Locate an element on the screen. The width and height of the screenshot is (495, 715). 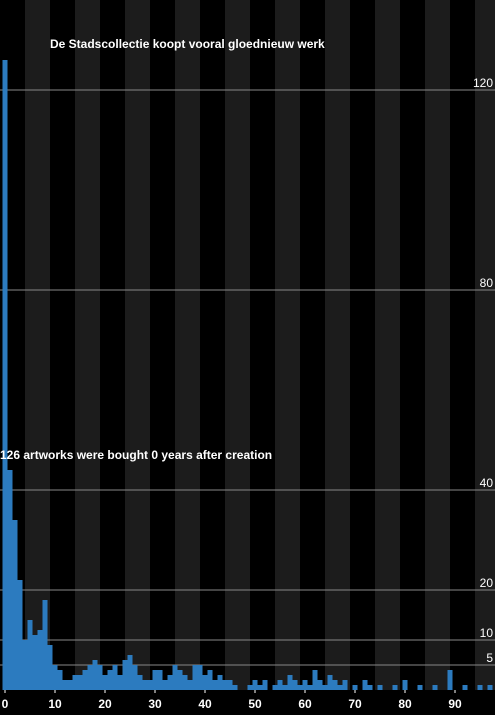
x-tick-label: 60 is located at coordinates (305, 704).